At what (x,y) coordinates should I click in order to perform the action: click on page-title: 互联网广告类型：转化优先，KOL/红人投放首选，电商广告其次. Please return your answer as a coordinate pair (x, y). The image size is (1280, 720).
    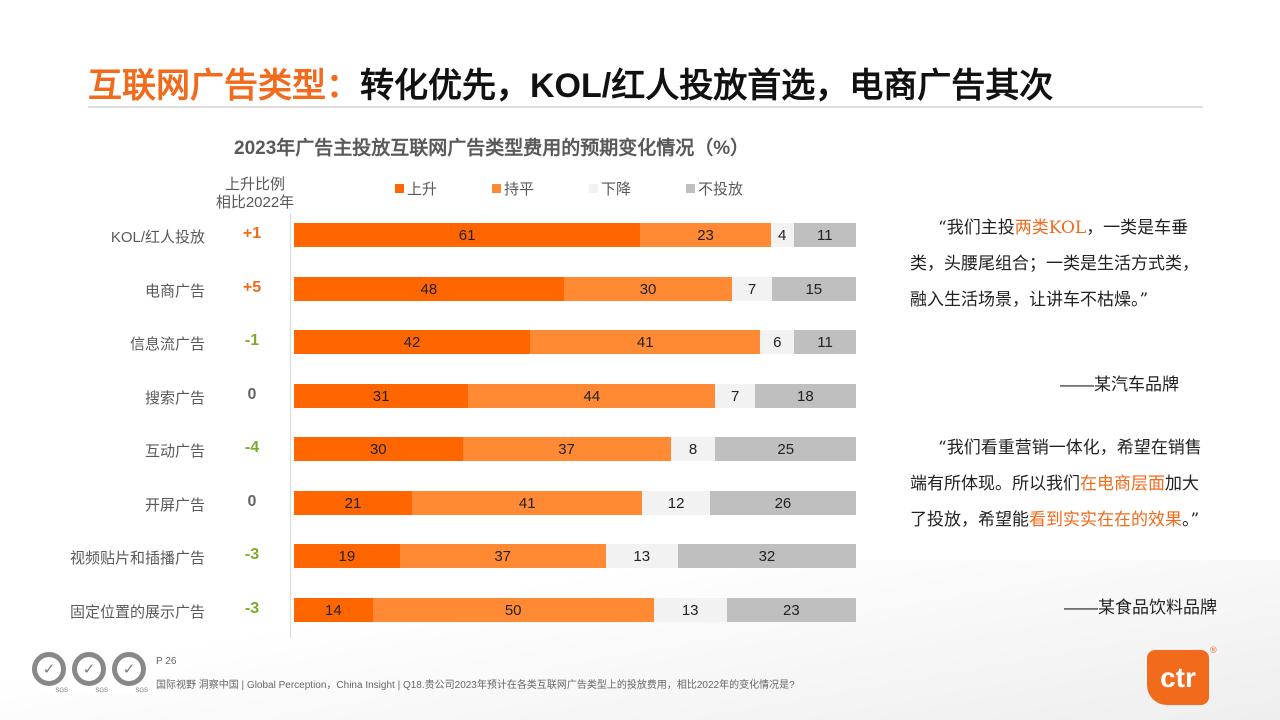
    Looking at the image, I should click on (570, 82).